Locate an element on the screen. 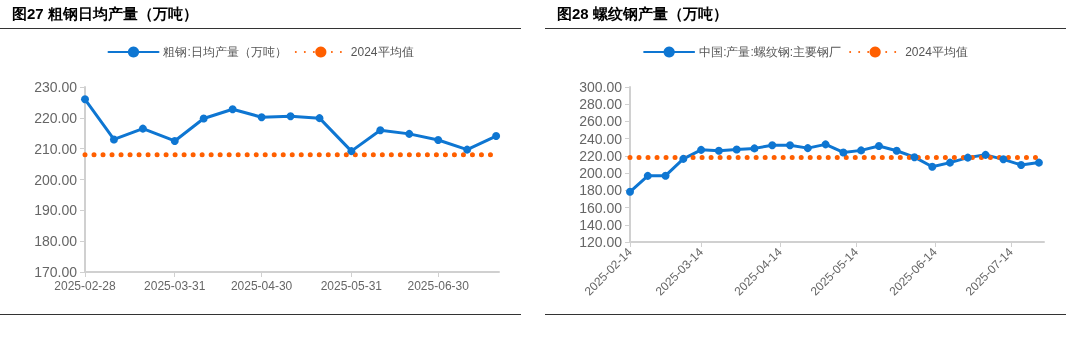 This screenshot has width=1066, height=341. y-tick-label: 170.00 is located at coordinates (56, 272).